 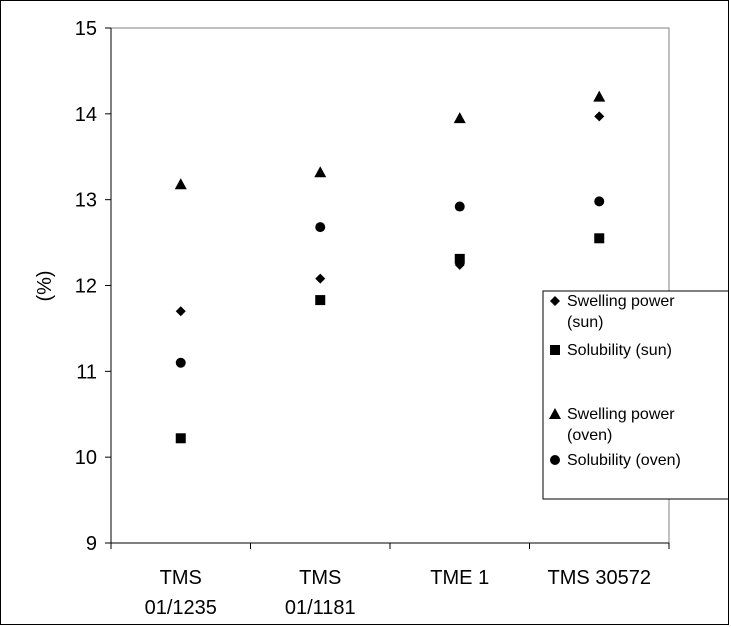 I want to click on legend-label: Solubility (oven), so click(x=624, y=460).